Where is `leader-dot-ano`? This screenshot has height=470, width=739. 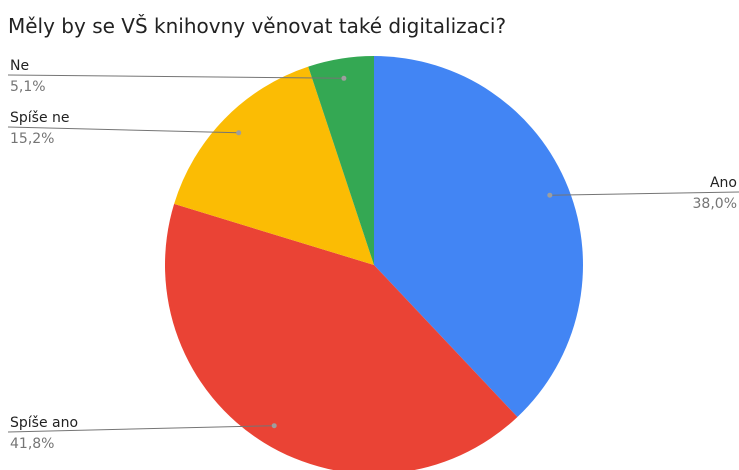
leader-dot-ano is located at coordinates (550, 195).